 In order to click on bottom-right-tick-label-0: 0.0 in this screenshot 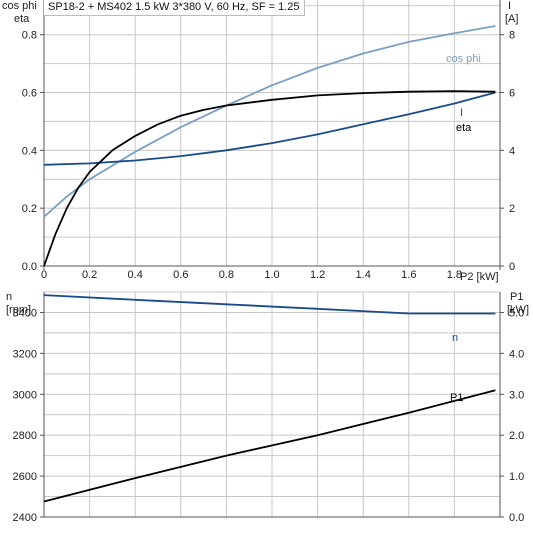, I will do `click(516, 518)`.